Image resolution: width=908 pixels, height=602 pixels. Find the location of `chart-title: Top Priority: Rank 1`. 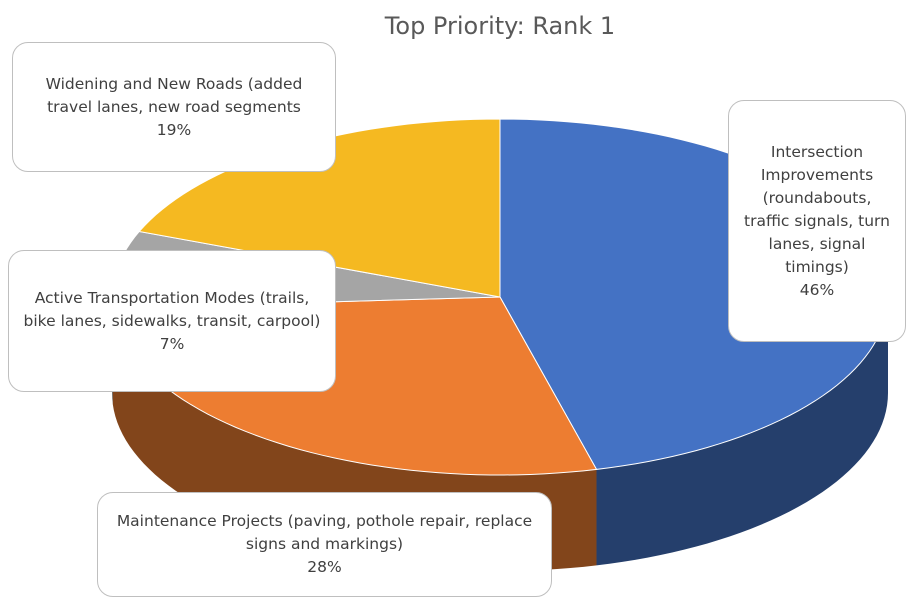

chart-title: Top Priority: Rank 1 is located at coordinates (500, 26).